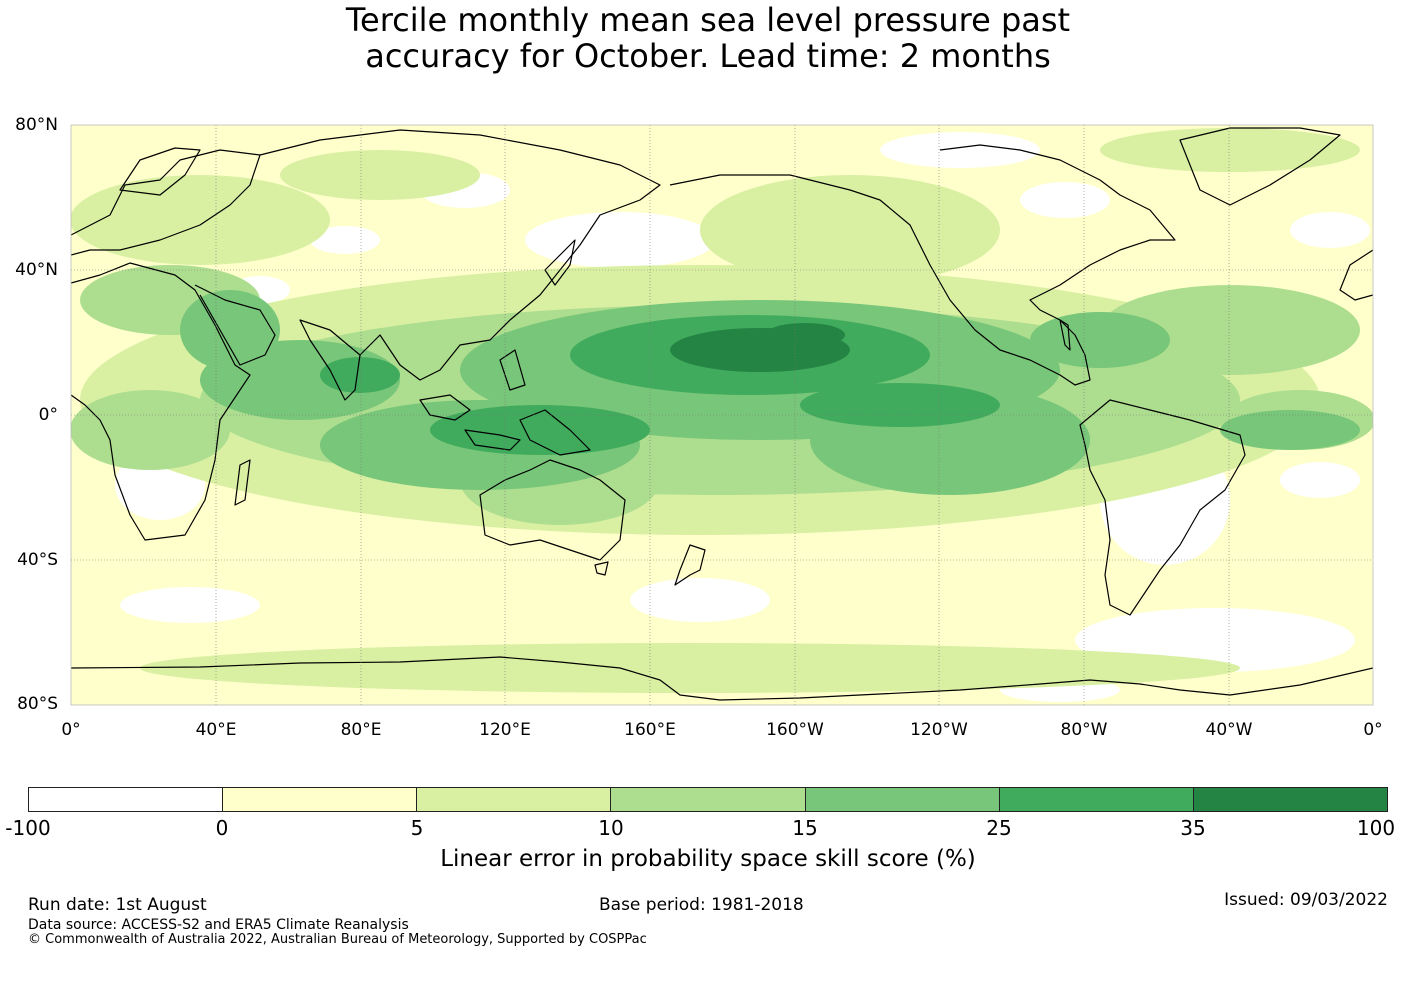 The height and width of the screenshot is (990, 1416). I want to click on colorbar-tick-0: 0, so click(222, 828).